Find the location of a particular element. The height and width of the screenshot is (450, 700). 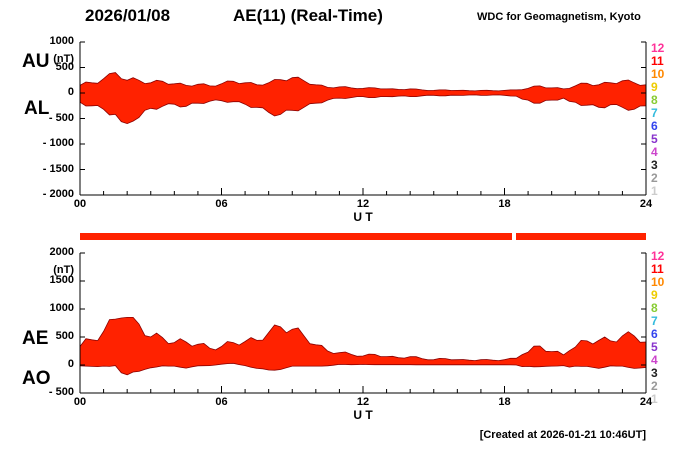

label-al: AL is located at coordinates (37, 108).